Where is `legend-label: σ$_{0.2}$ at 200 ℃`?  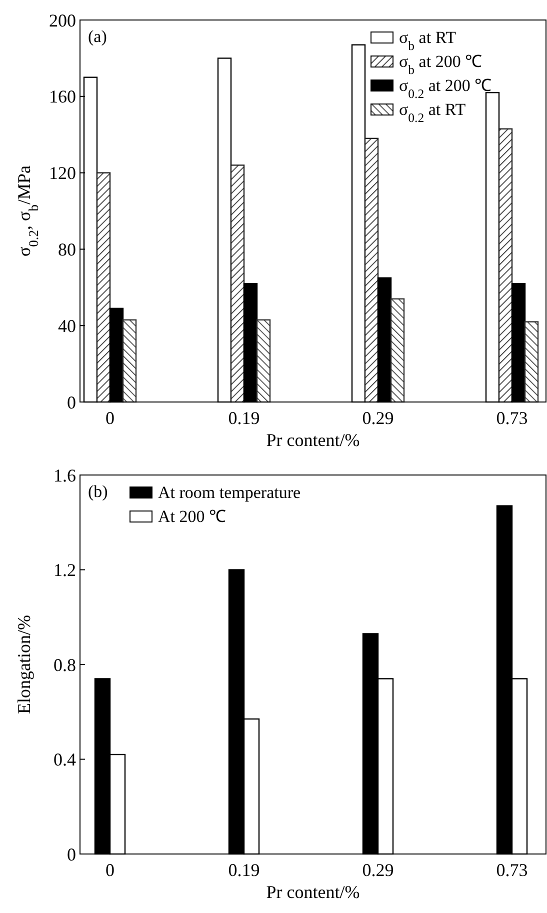
legend-label: σ$_{0.2}$ at 200 ℃ is located at coordinates (445, 88).